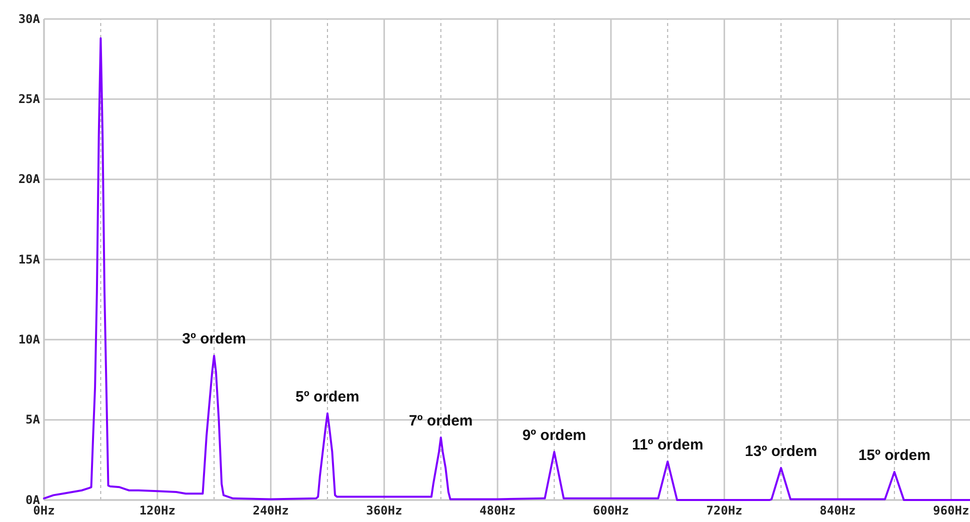  What do you see at coordinates (29, 19) in the screenshot?
I see `y-tick-label: 30A` at bounding box center [29, 19].